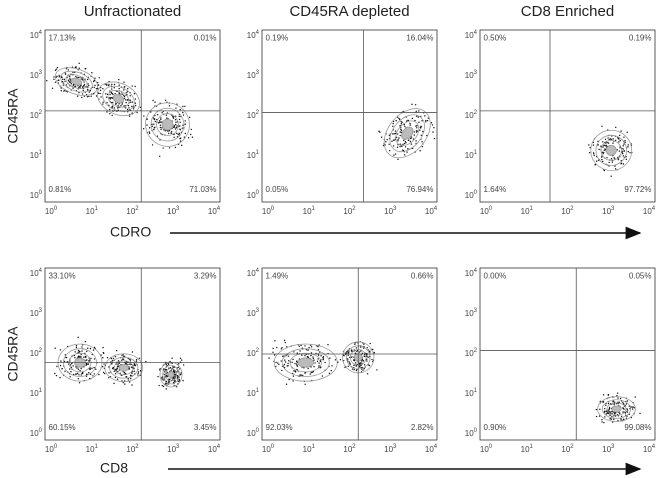 This screenshot has width=665, height=478. Describe the element at coordinates (56, 209) in the screenshot. I see `tick-exponent: 0` at that location.